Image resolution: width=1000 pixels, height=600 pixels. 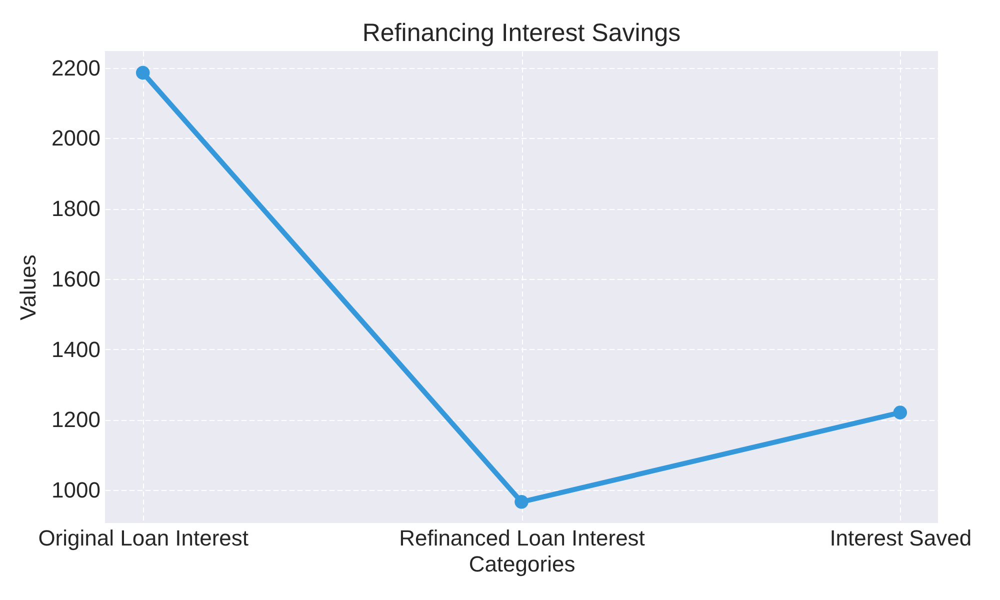 What do you see at coordinates (76, 349) in the screenshot?
I see `y-tick-label: 1400` at bounding box center [76, 349].